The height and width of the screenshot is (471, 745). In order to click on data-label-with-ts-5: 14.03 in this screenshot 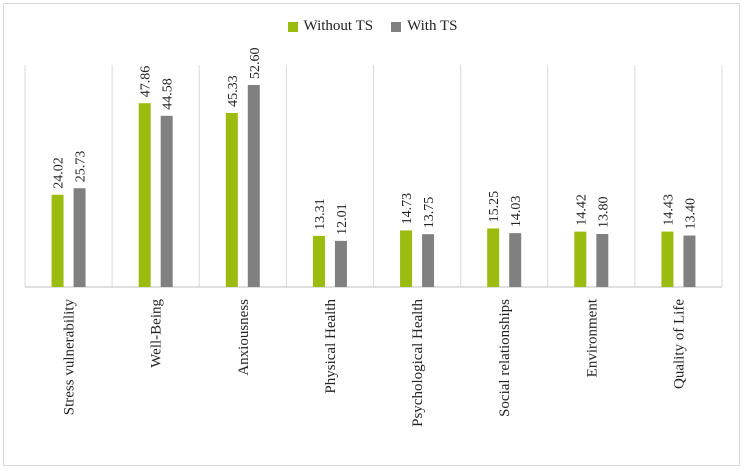, I will do `click(516, 212)`.